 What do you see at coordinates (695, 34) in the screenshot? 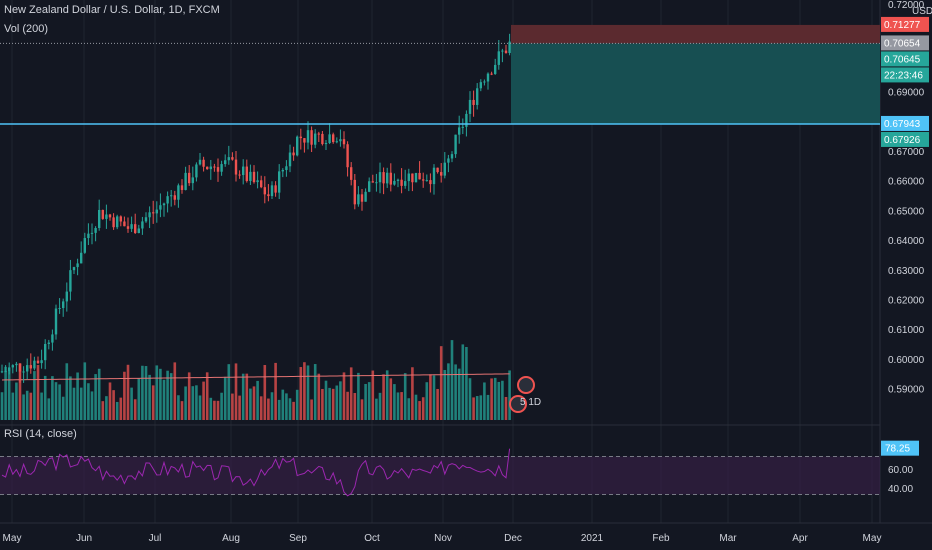
I see `stop-loss-zone` at bounding box center [695, 34].